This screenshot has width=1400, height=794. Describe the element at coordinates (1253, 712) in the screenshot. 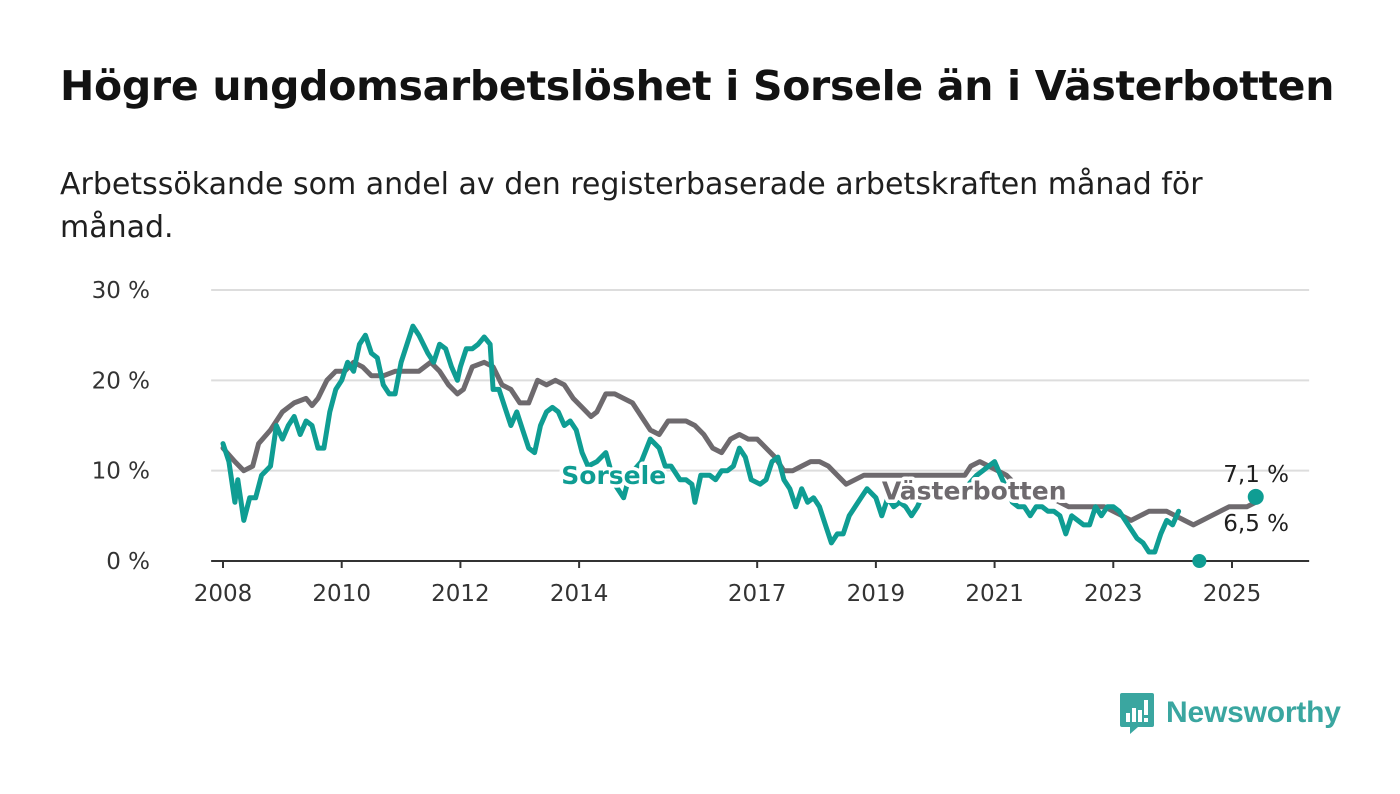

I see `brand-name: Newsworthy` at that location.